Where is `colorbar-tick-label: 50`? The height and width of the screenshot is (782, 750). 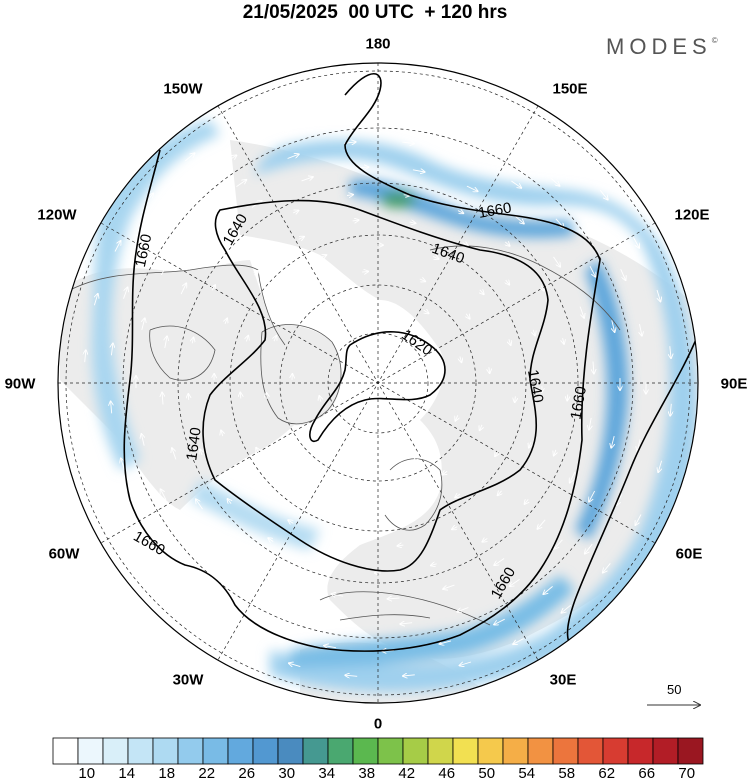 colorbar-tick-label: 50 is located at coordinates (487, 773).